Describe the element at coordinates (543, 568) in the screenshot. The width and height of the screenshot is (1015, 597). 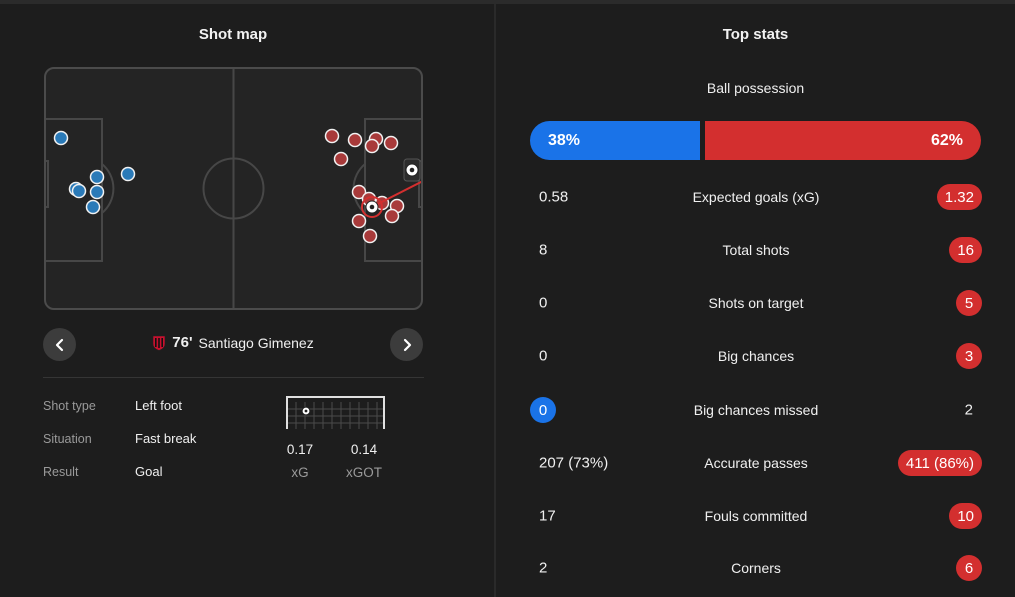
I see `stat-home-value: 2` at that location.